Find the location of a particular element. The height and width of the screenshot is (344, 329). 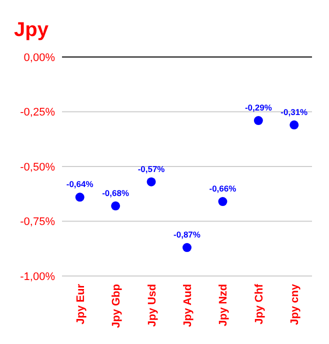

data-label: -0,87% is located at coordinates (187, 235).